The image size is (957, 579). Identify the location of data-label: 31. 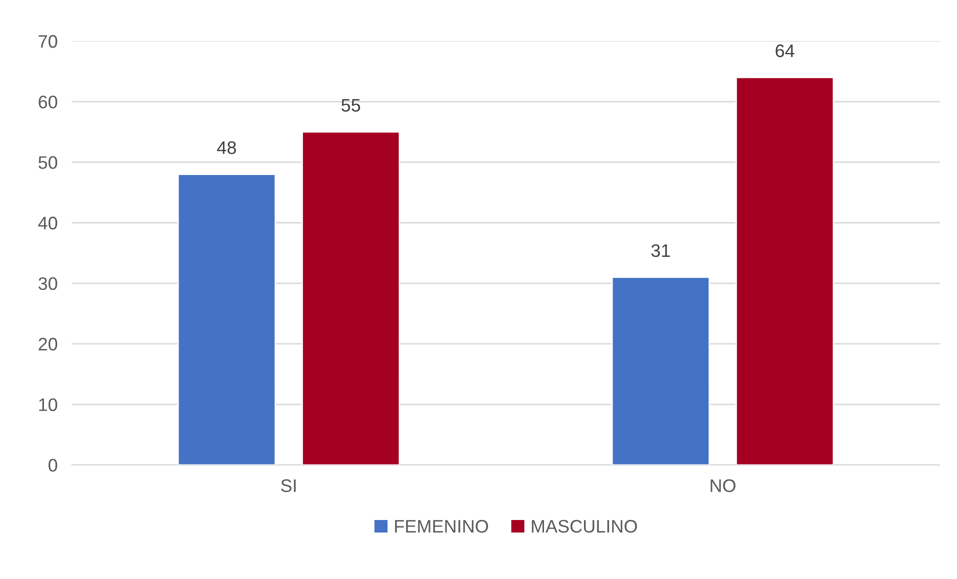
(660, 251).